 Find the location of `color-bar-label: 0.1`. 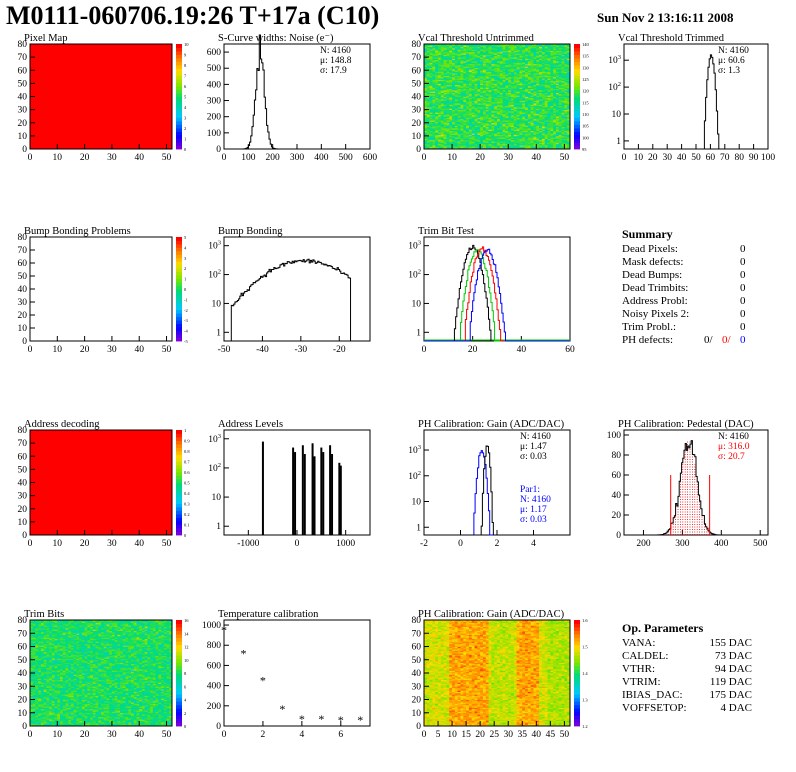

color-bar-label: 0.1 is located at coordinates (187, 525).